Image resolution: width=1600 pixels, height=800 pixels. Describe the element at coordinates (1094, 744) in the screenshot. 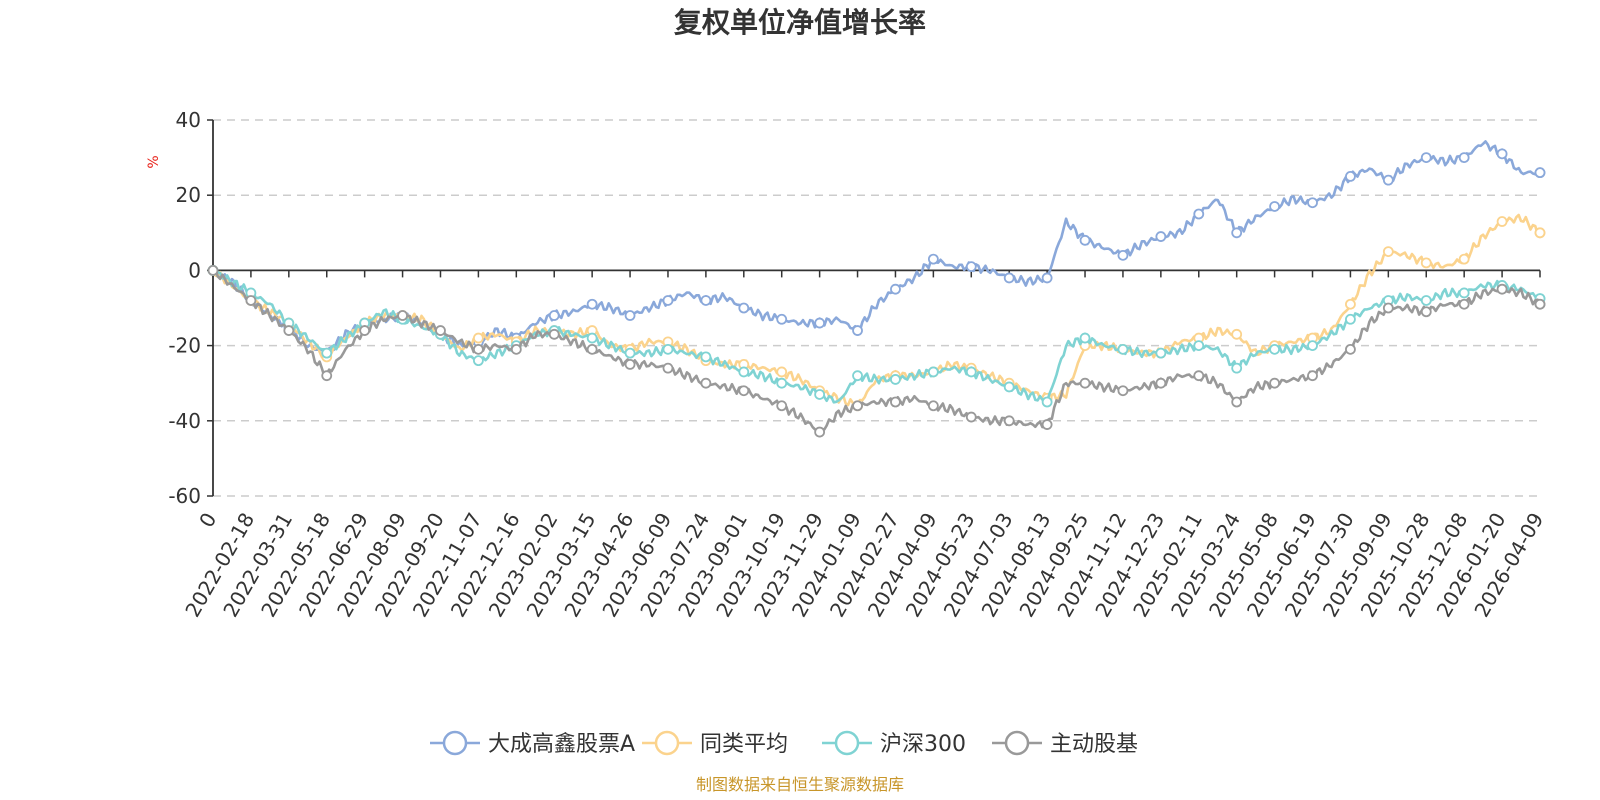

I see `legend-label: 主动股基` at that location.